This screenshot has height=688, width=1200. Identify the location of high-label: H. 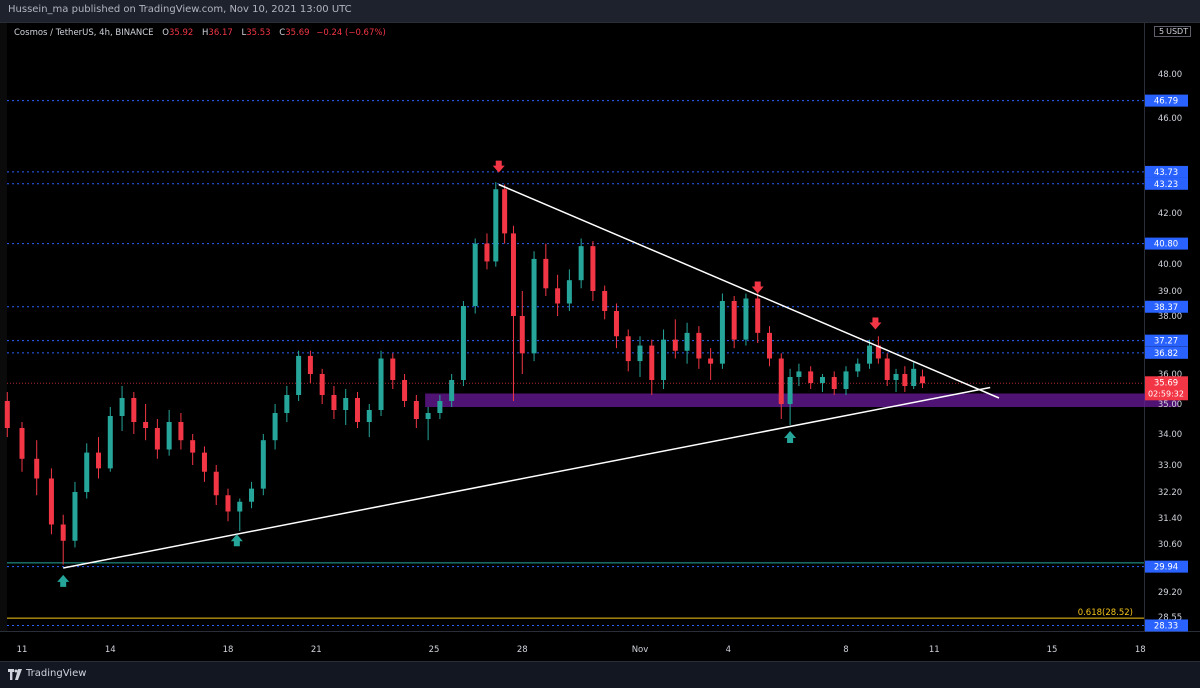
(205, 33).